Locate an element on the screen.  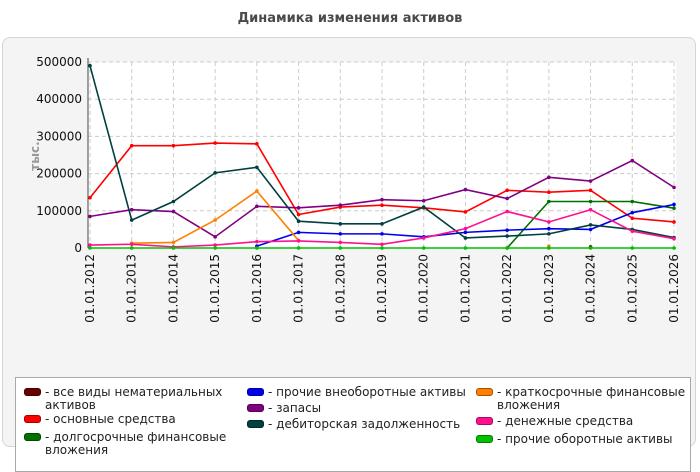
x-tick-label: 01.01.2023 is located at coordinates (549, 288).